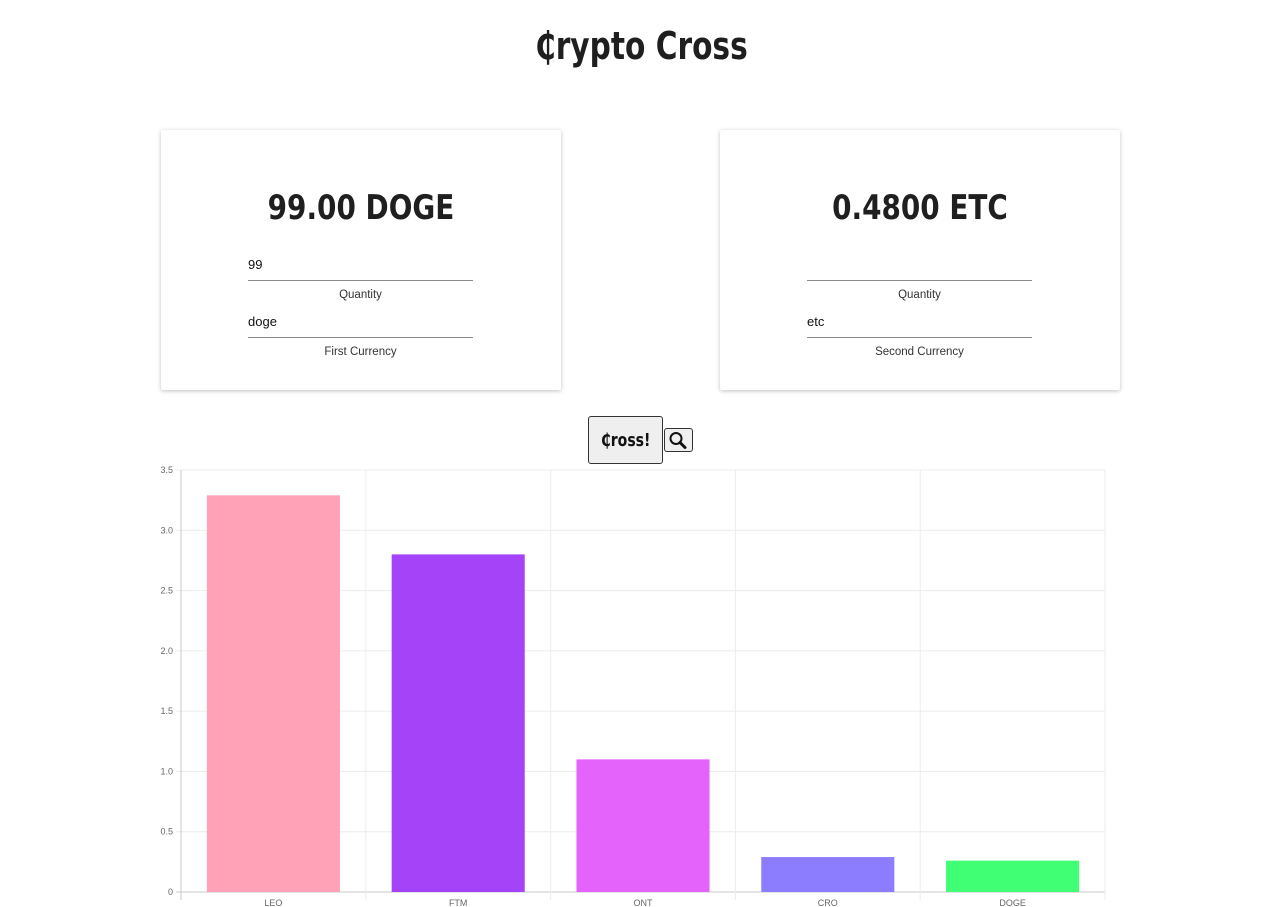 The image size is (1283, 907). Describe the element at coordinates (920, 208) in the screenshot. I see `second-amount-display: 0.4800 ETC` at that location.